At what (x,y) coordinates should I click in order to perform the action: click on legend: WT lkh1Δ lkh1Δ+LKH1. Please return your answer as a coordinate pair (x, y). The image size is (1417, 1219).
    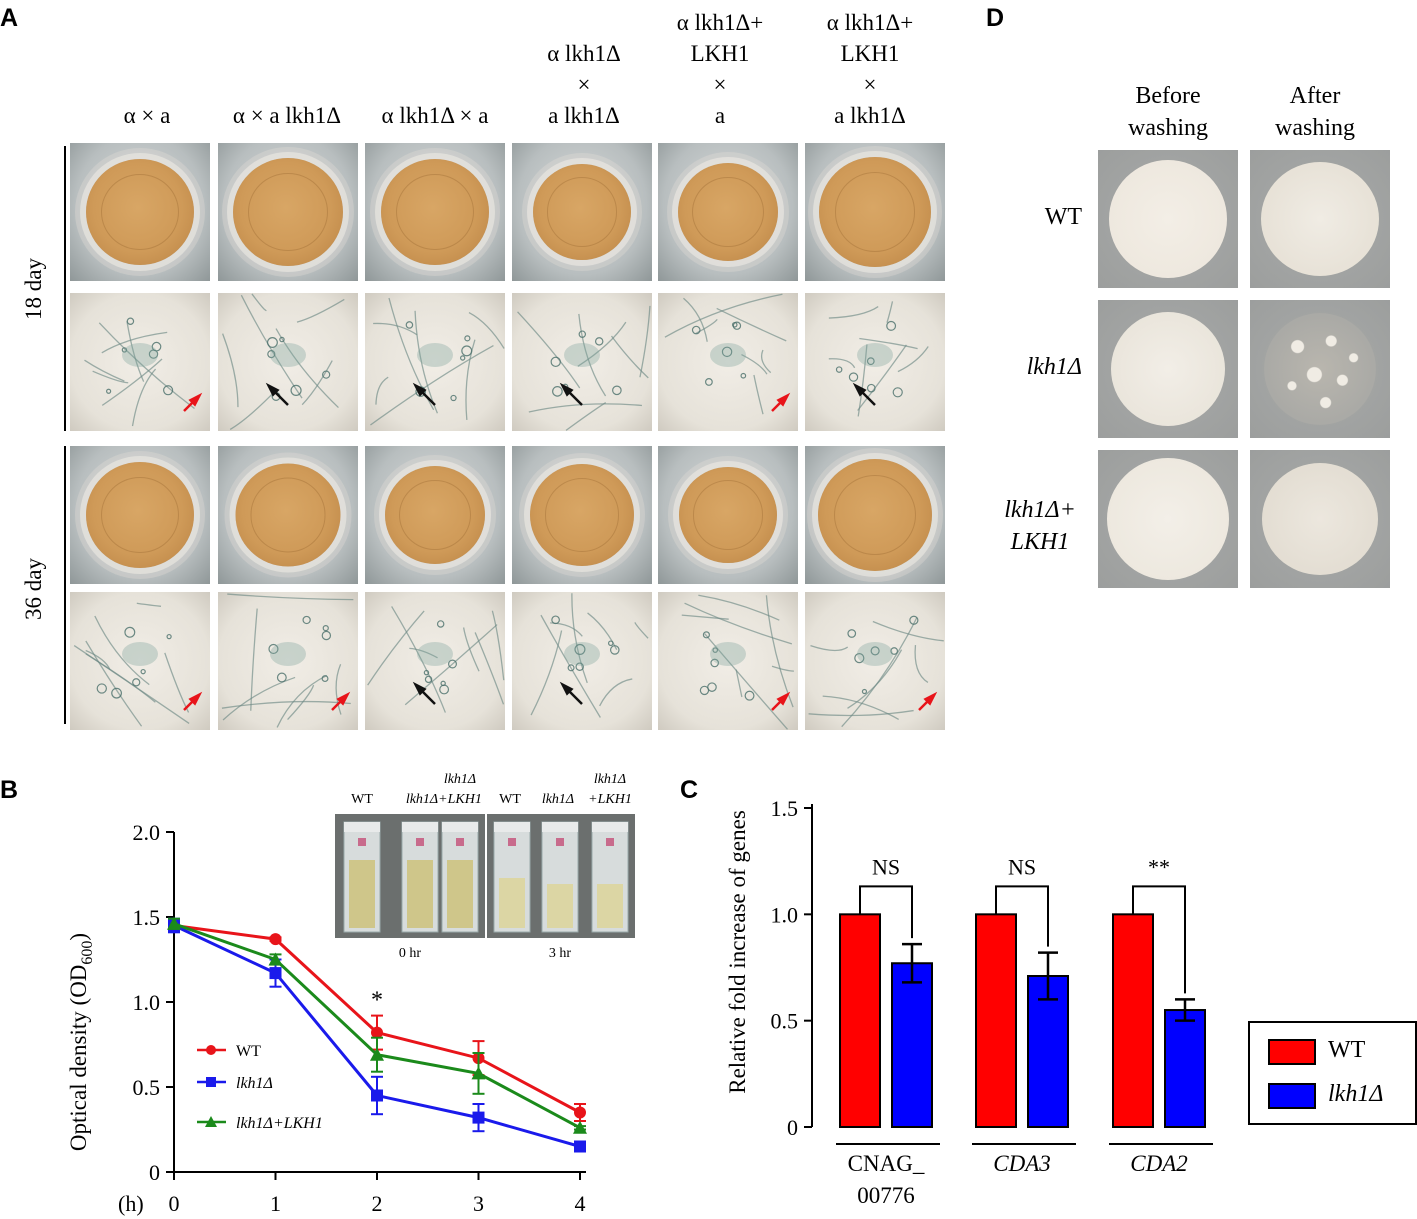
    Looking at the image, I should click on (260, 1087).